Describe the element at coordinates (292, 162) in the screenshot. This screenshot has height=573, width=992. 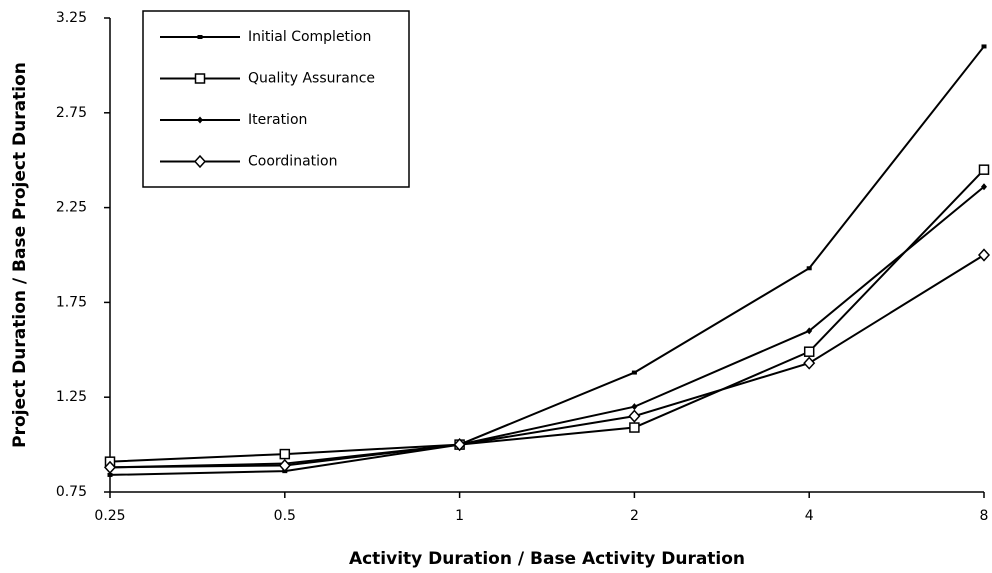
I see `legend-label: Coordination` at that location.